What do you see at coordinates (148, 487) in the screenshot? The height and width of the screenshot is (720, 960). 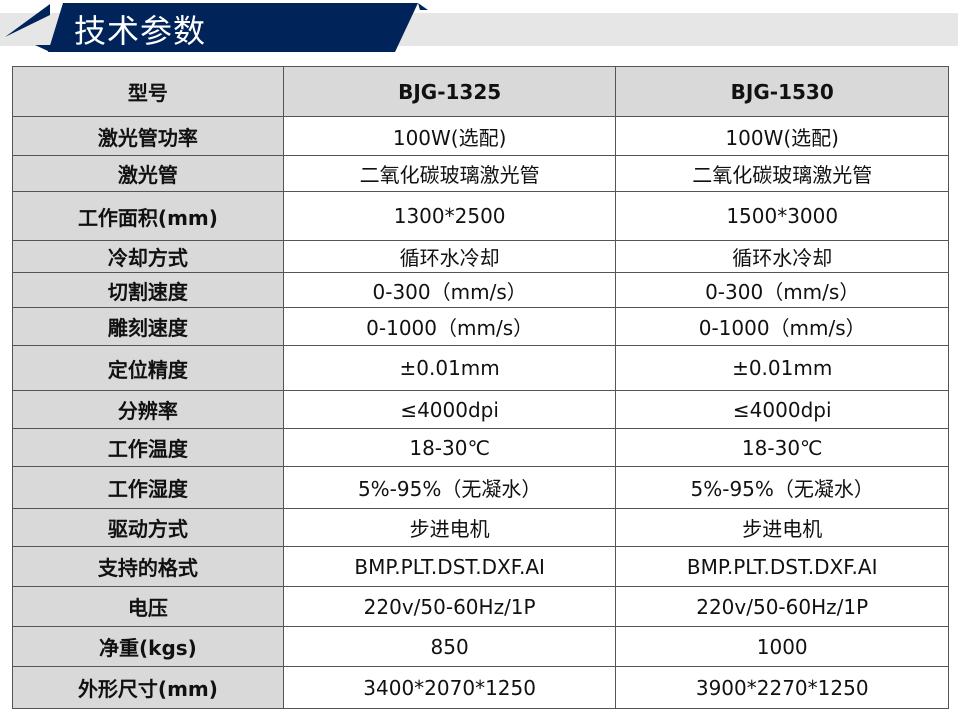 I see `spec-name: 工作湿度` at bounding box center [148, 487].